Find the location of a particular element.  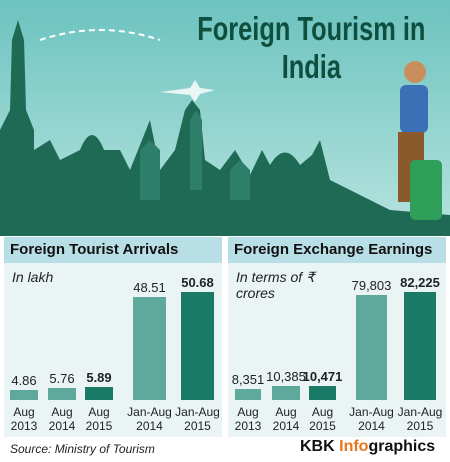

value-label: 79,803 is located at coordinates (371, 286).